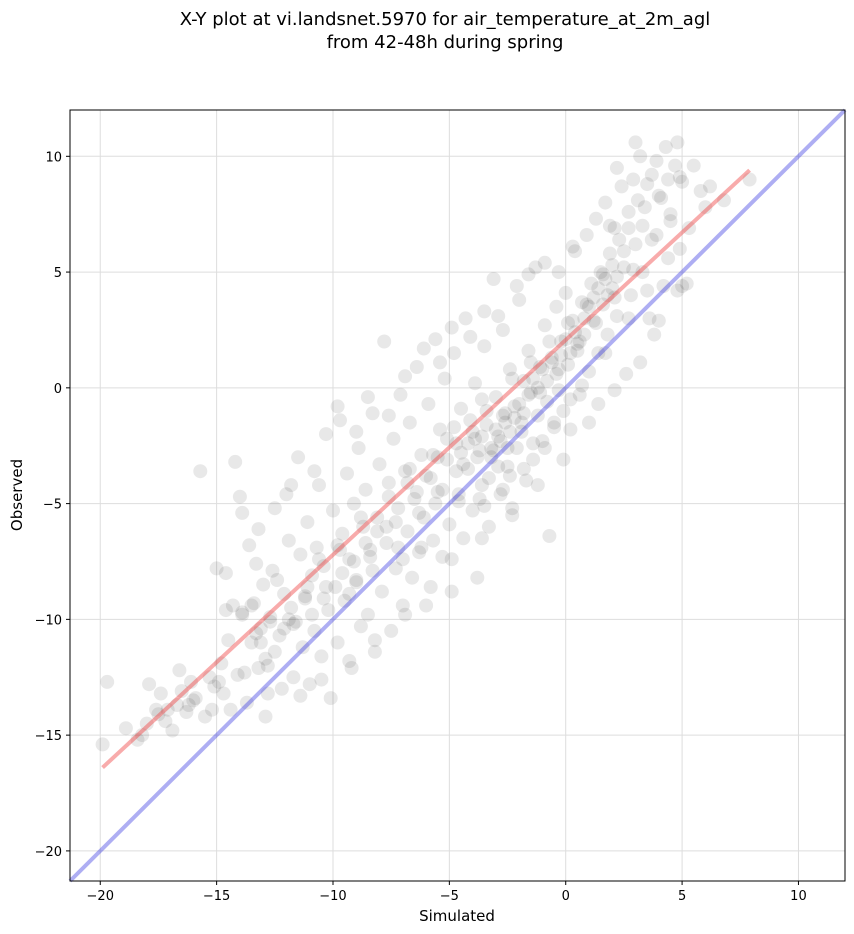 The height and width of the screenshot is (934, 854). What do you see at coordinates (445, 42) in the screenshot?
I see `chart-title-line2: from 42-48h during spring` at bounding box center [445, 42].